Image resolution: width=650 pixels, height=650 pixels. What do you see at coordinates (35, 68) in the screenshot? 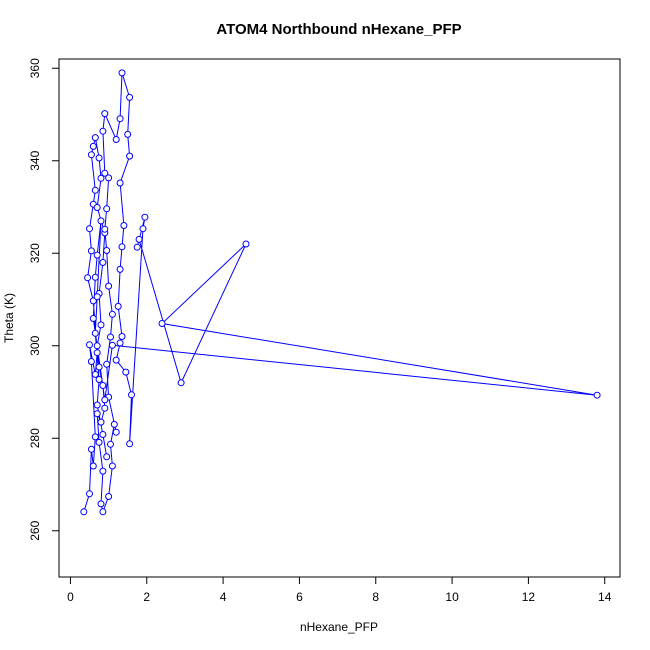
I see `y-tick-label: 360` at bounding box center [35, 68].